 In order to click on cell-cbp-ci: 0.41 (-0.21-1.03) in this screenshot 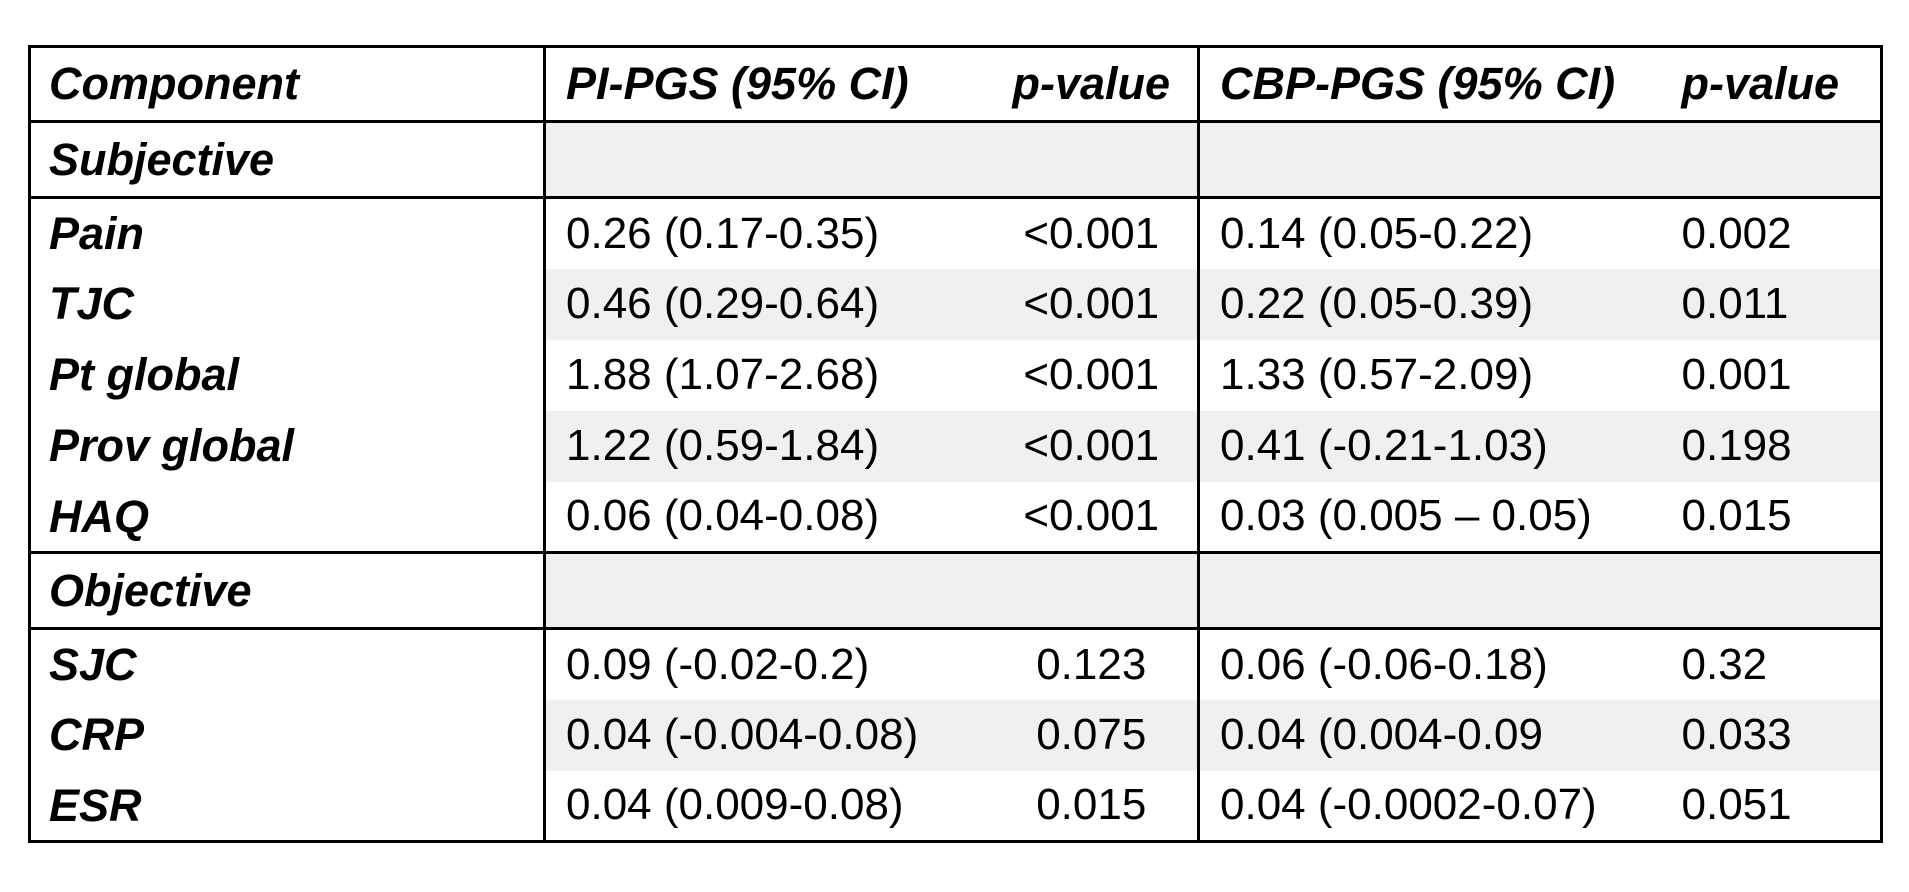, I will do `click(1429, 446)`.